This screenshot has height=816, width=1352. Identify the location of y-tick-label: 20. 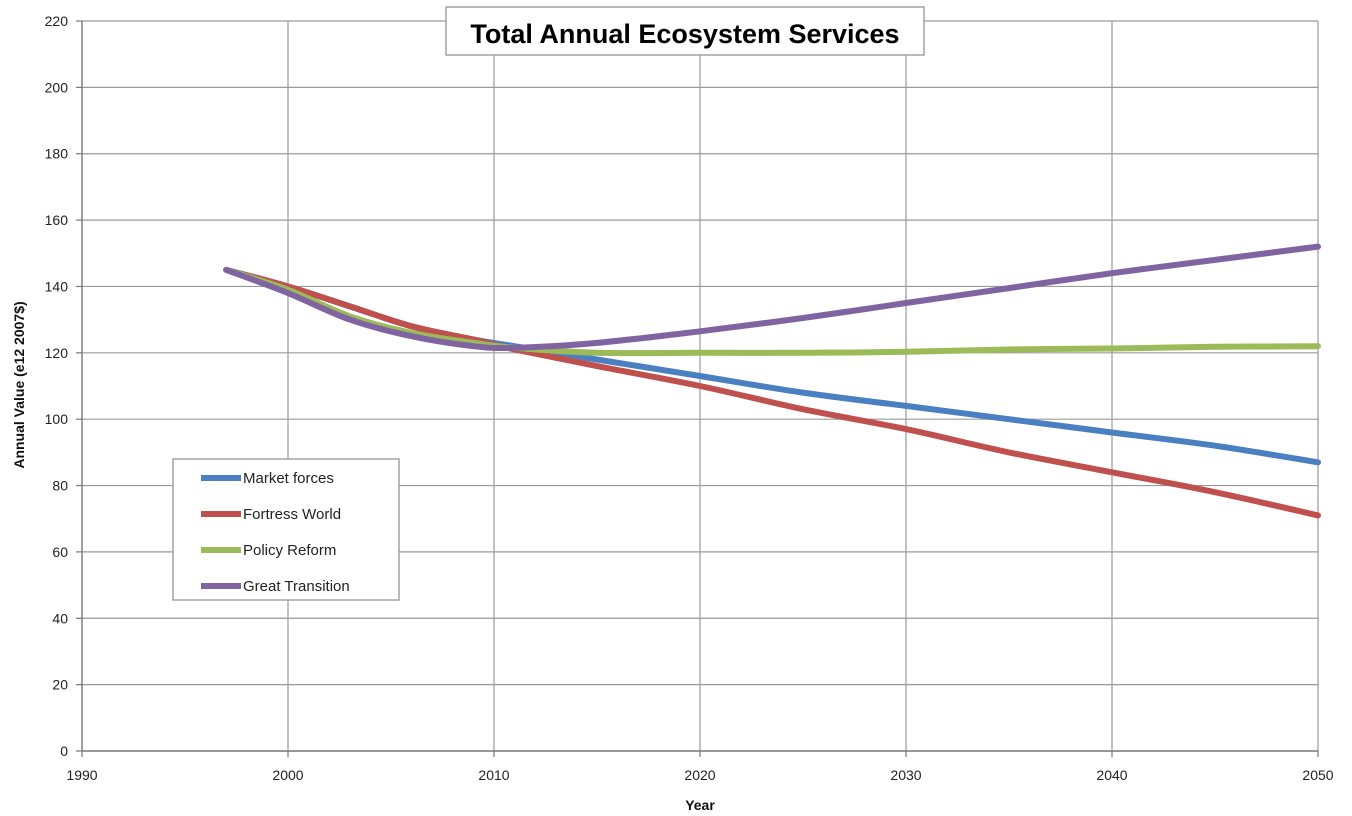
(60, 685).